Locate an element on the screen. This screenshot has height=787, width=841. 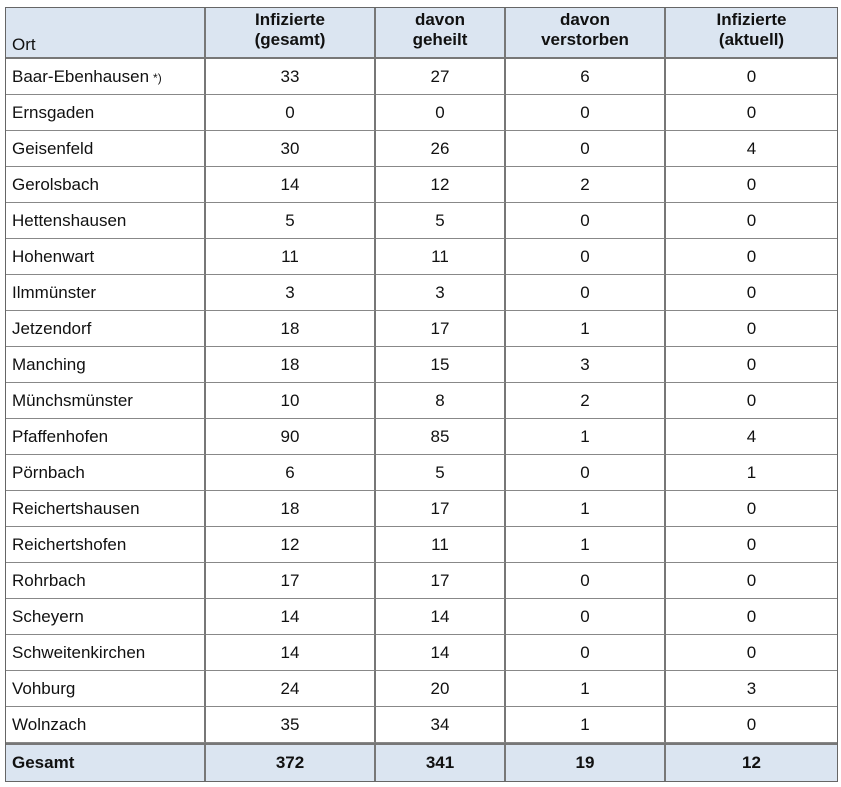
data-row: Pfaffenhofen 90 85 1 4 is located at coordinates (421, 437).